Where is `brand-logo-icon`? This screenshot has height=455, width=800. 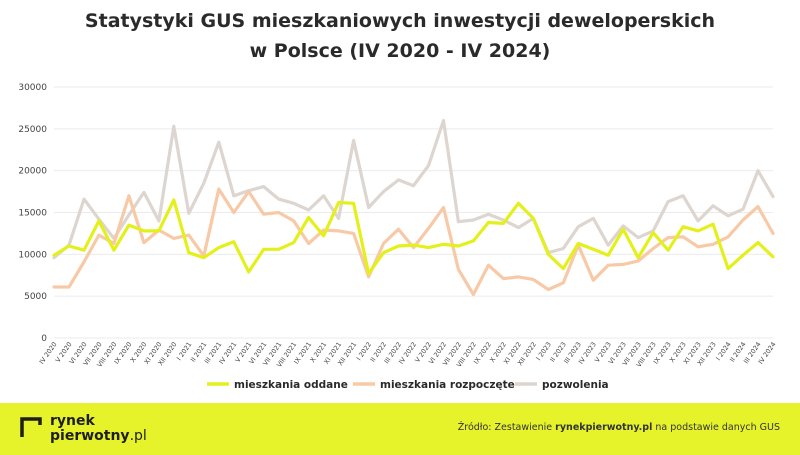 brand-logo-icon is located at coordinates (31, 427).